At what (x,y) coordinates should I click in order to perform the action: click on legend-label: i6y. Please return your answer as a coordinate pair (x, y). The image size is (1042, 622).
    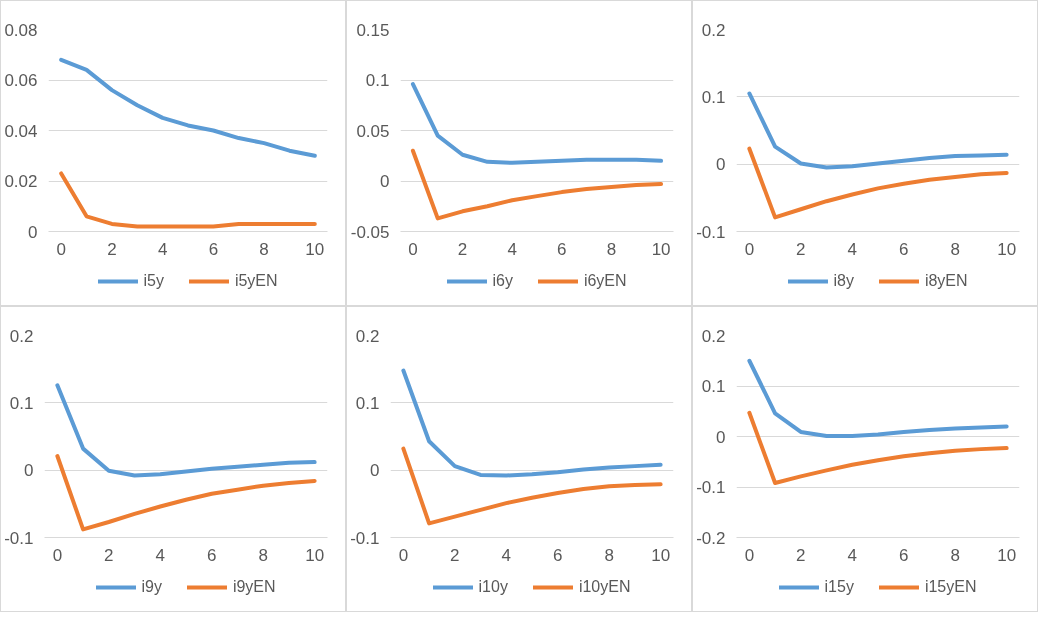
    Looking at the image, I should click on (502, 281).